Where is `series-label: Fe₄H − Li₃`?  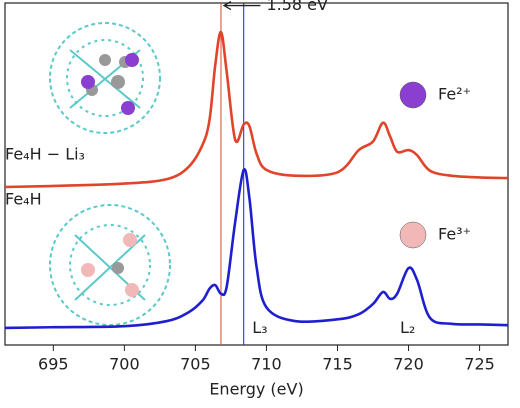 series-label: Fe₄H − Li₃ is located at coordinates (45, 154).